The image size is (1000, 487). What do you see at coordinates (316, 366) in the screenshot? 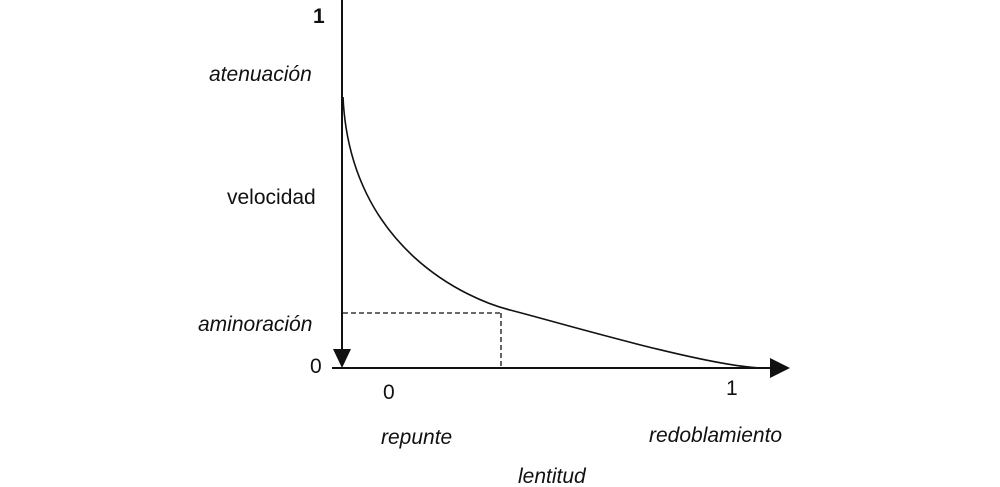
I see `y-axis-bottom-value: 0` at bounding box center [316, 366].